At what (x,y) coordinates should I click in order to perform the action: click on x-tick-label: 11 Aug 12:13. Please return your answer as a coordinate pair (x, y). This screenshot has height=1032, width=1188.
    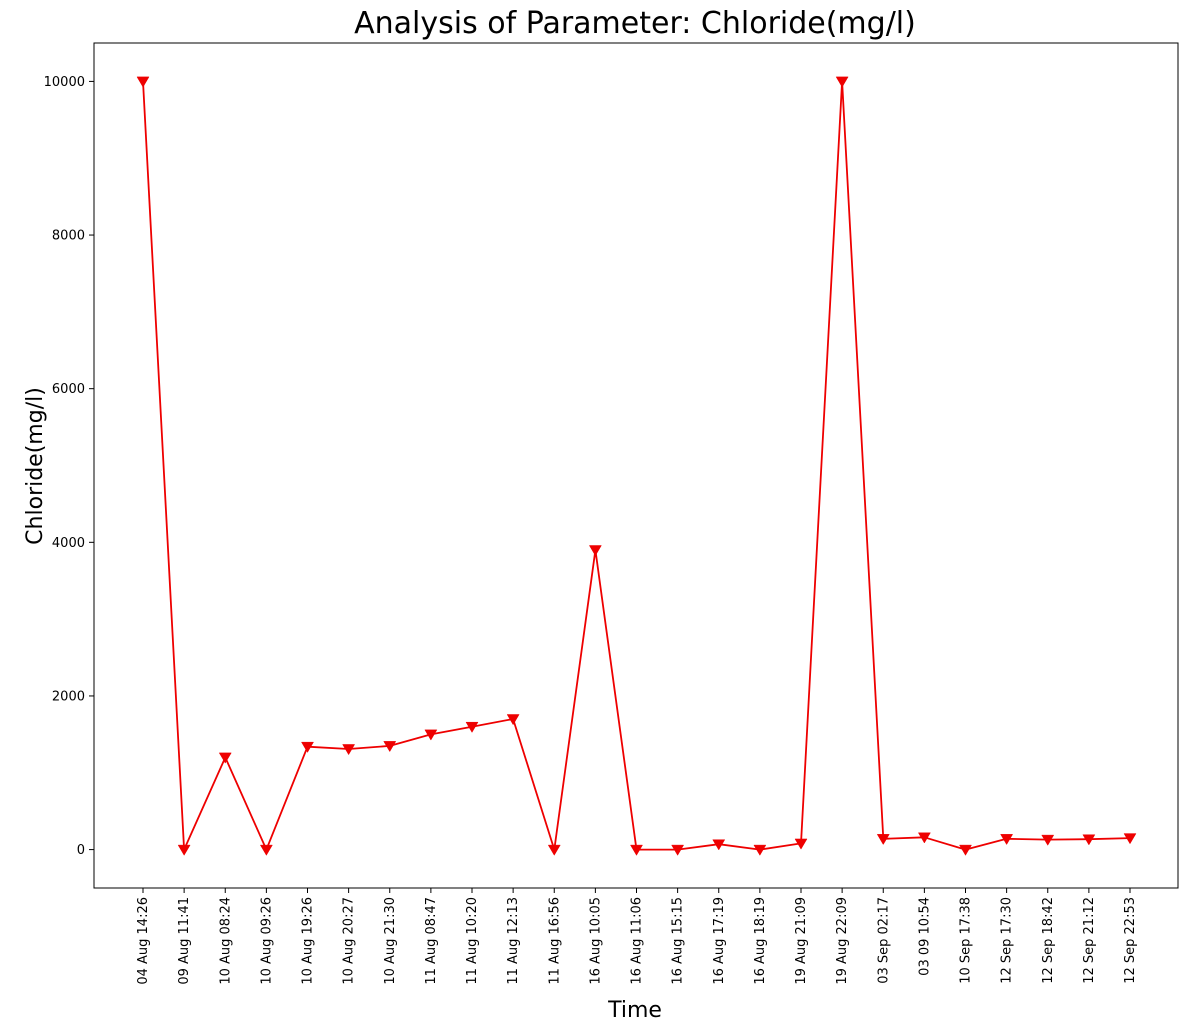
    Looking at the image, I should click on (513, 941).